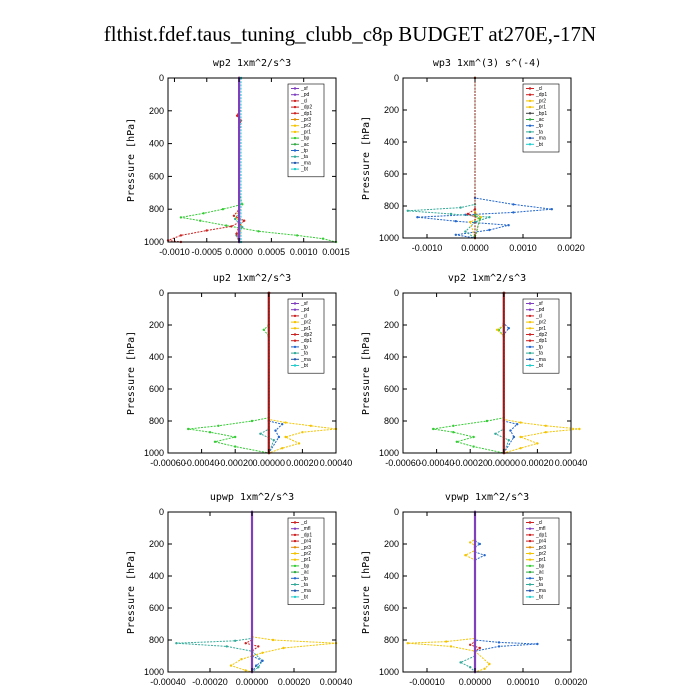 The image size is (700, 700). What do you see at coordinates (487, 497) in the screenshot?
I see `panel-title: vpwp 1xm^2/s^3` at bounding box center [487, 497].